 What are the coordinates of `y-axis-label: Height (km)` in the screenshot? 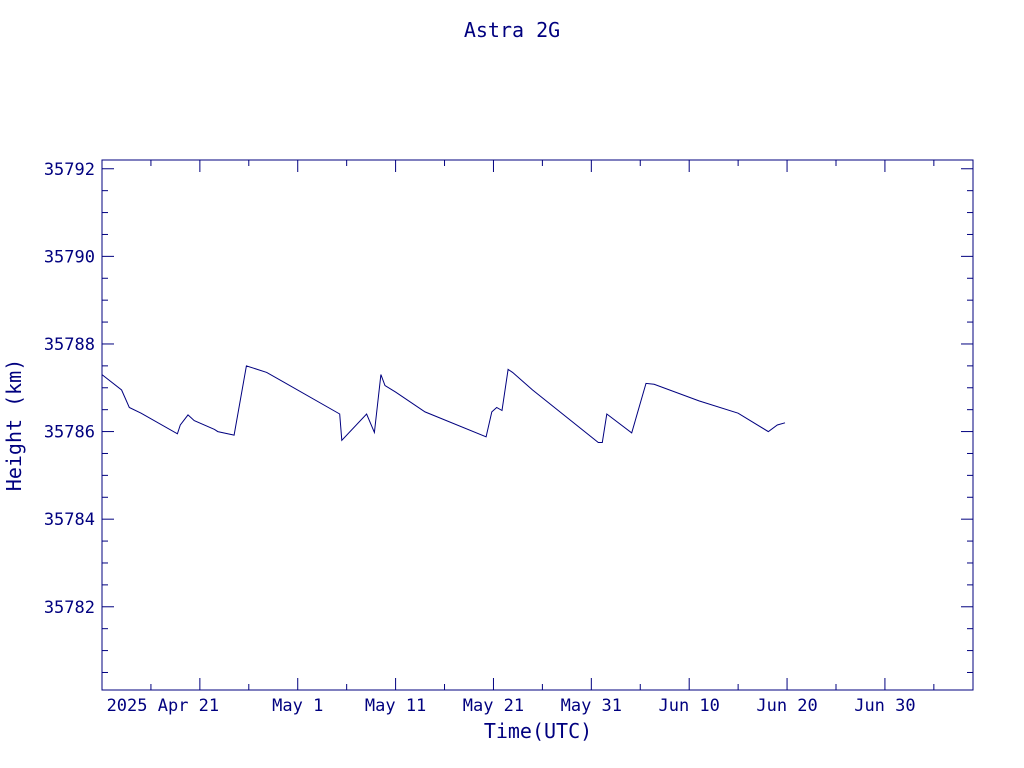 It's located at (14, 425).